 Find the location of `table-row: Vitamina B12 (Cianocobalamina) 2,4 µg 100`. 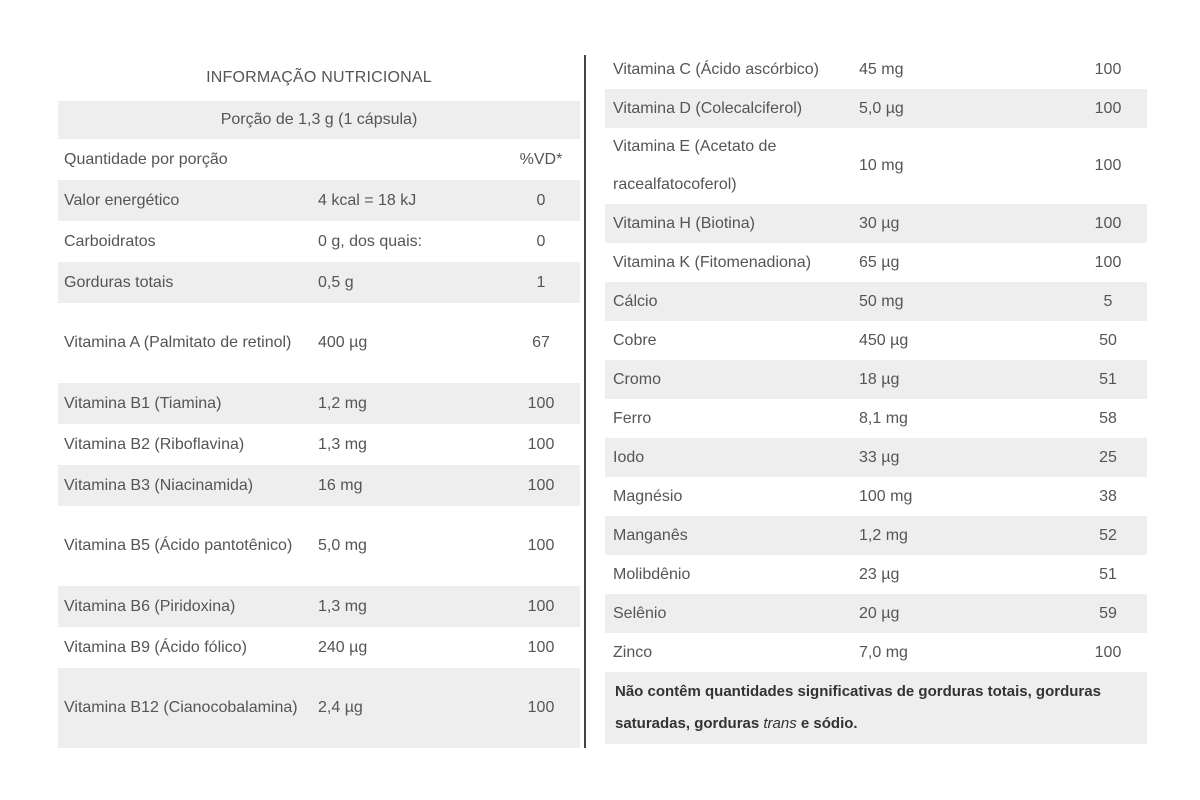

table-row: Vitamina B12 (Cianocobalamina) 2,4 µg 100 is located at coordinates (319, 708).